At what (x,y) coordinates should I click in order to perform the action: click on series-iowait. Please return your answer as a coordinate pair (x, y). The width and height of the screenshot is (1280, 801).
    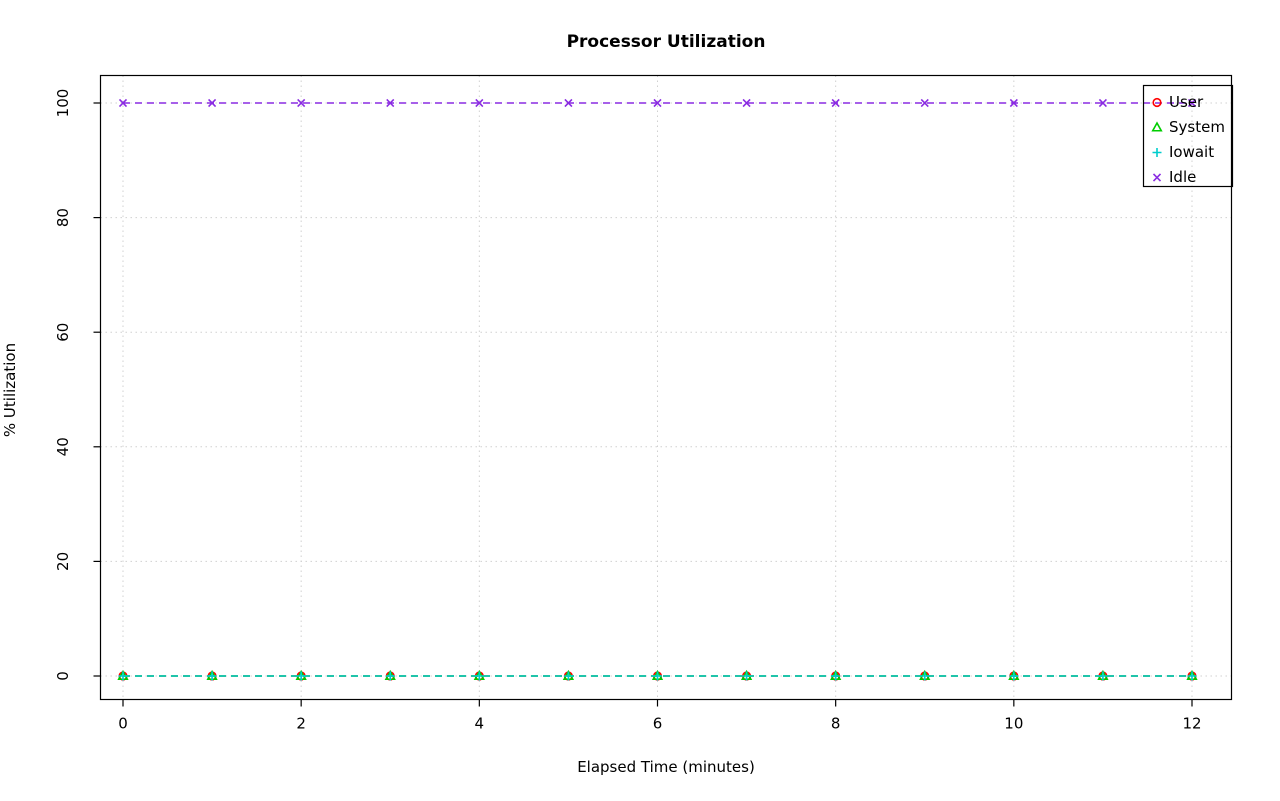
    Looking at the image, I should click on (657, 676).